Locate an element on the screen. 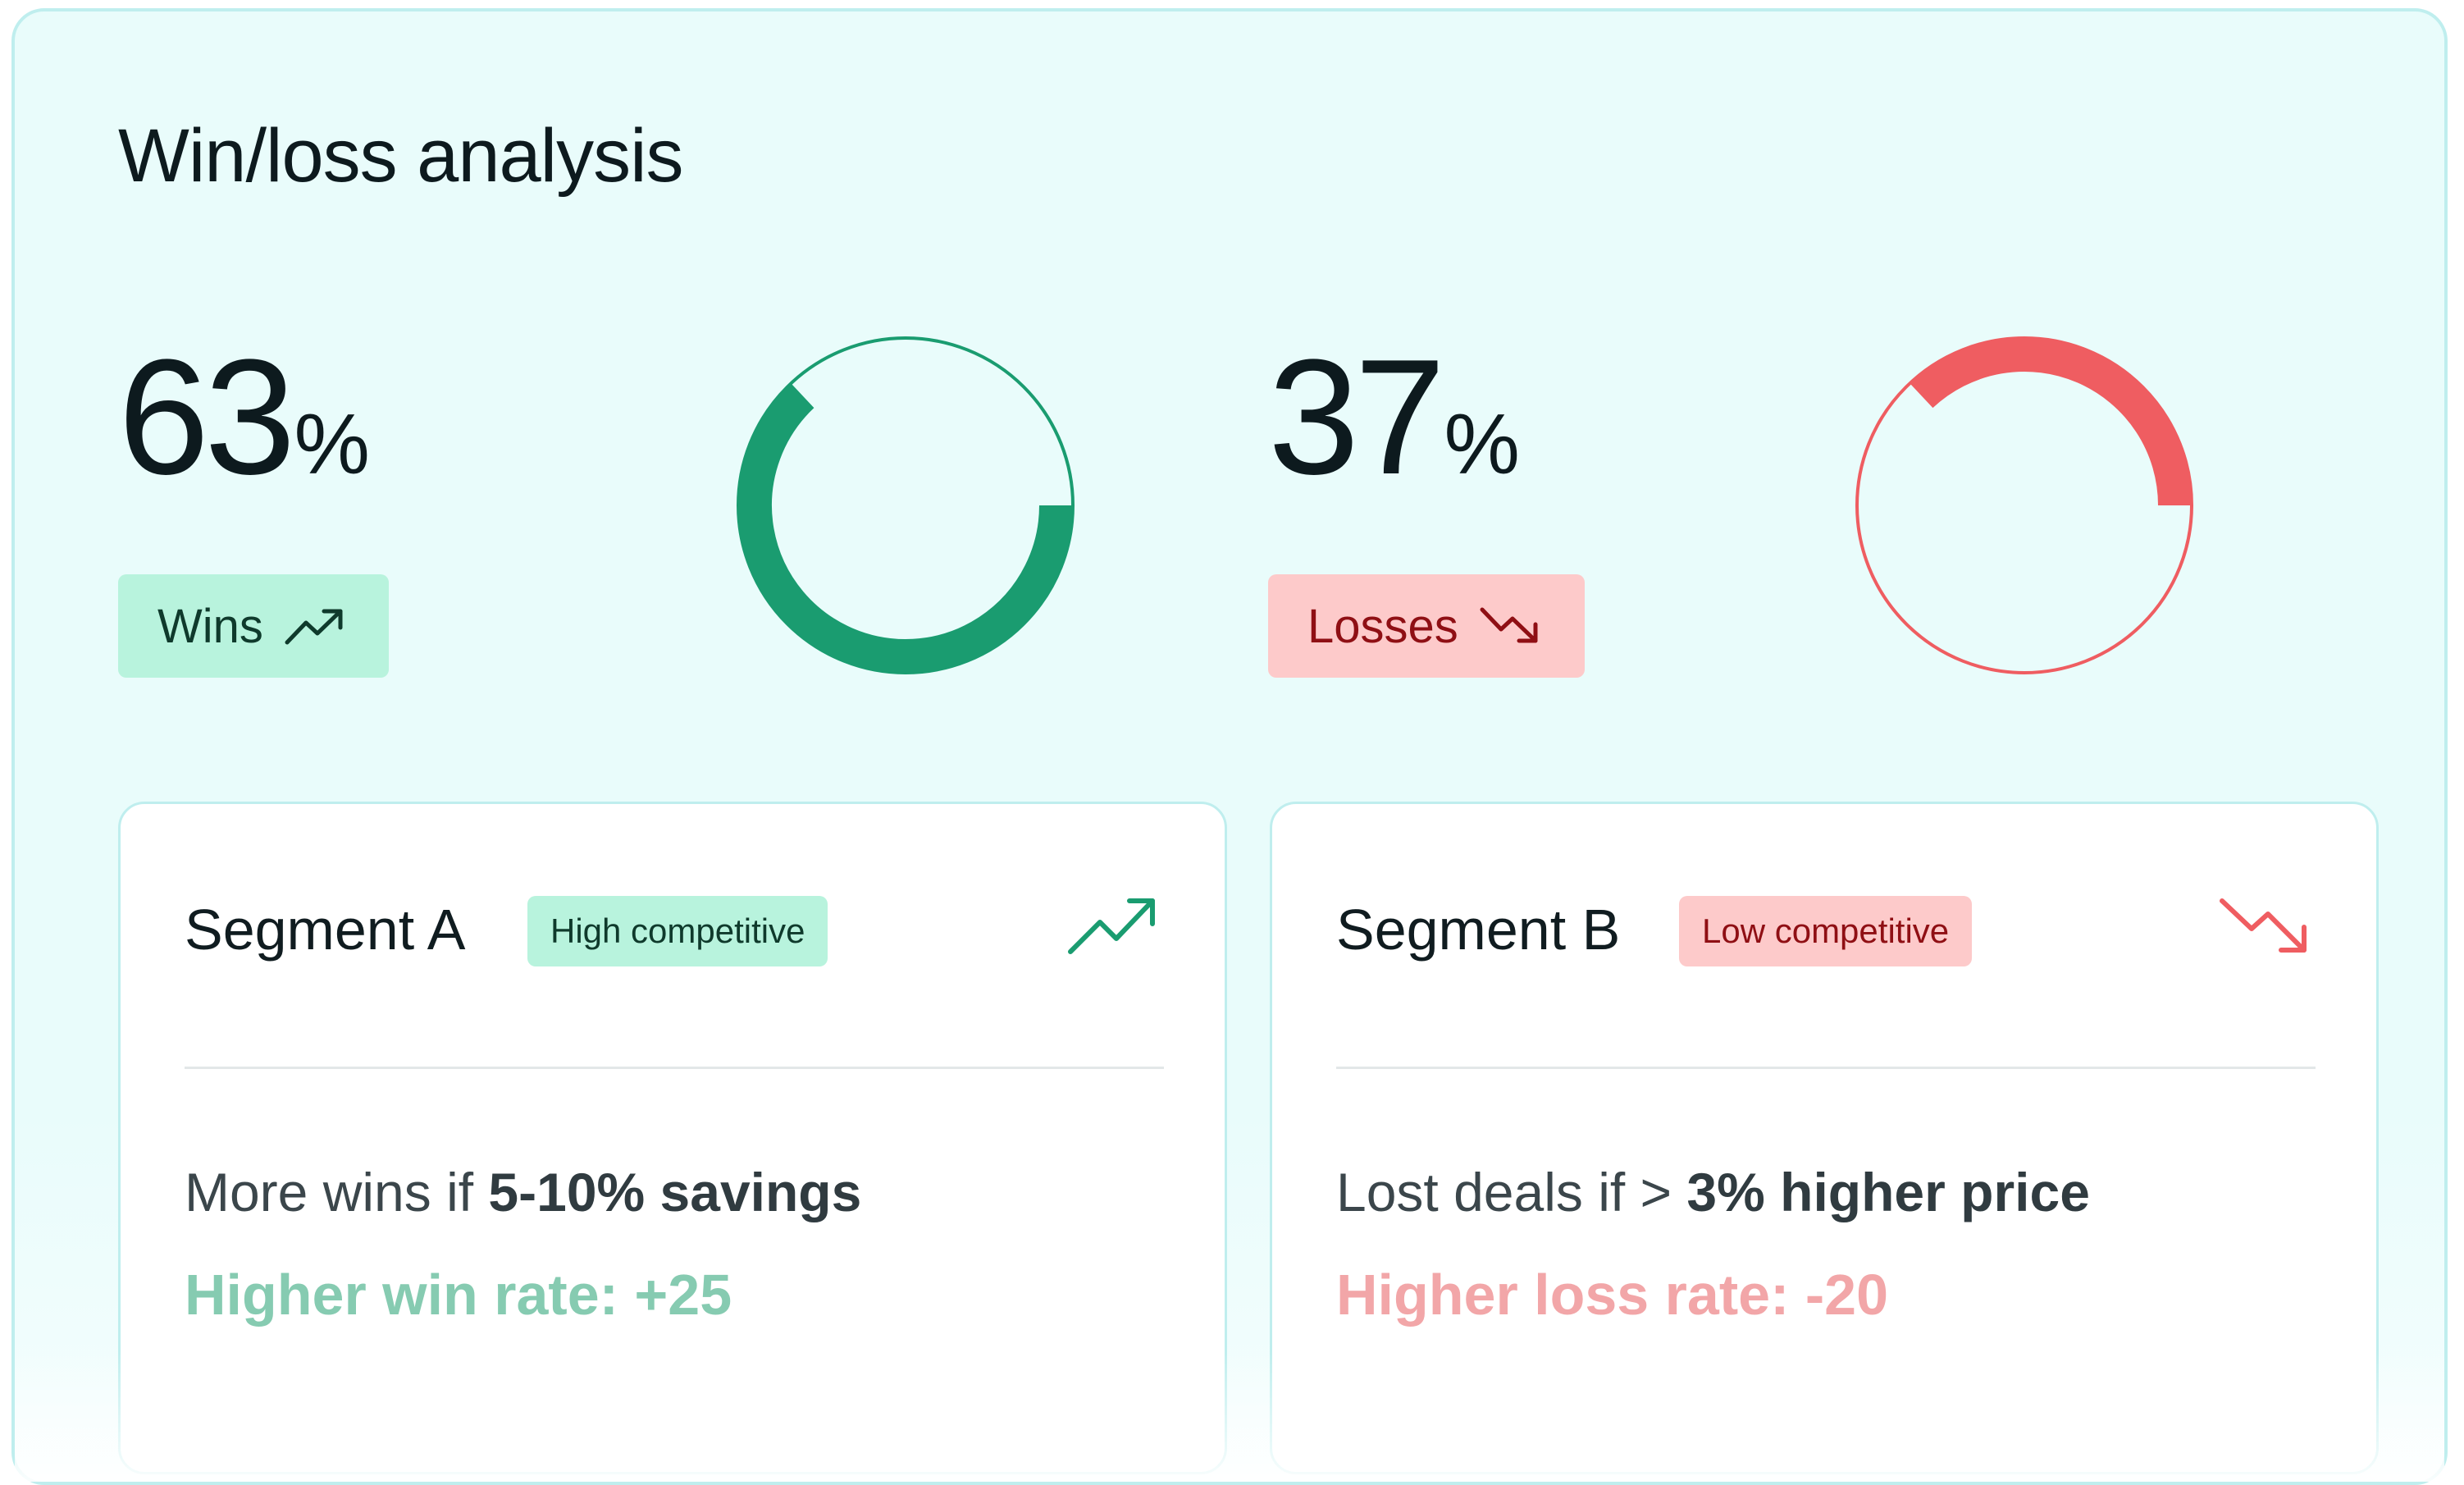 The image size is (2464, 1485). segment-a-rate: Higher win rate: +25 is located at coordinates (458, 1295).